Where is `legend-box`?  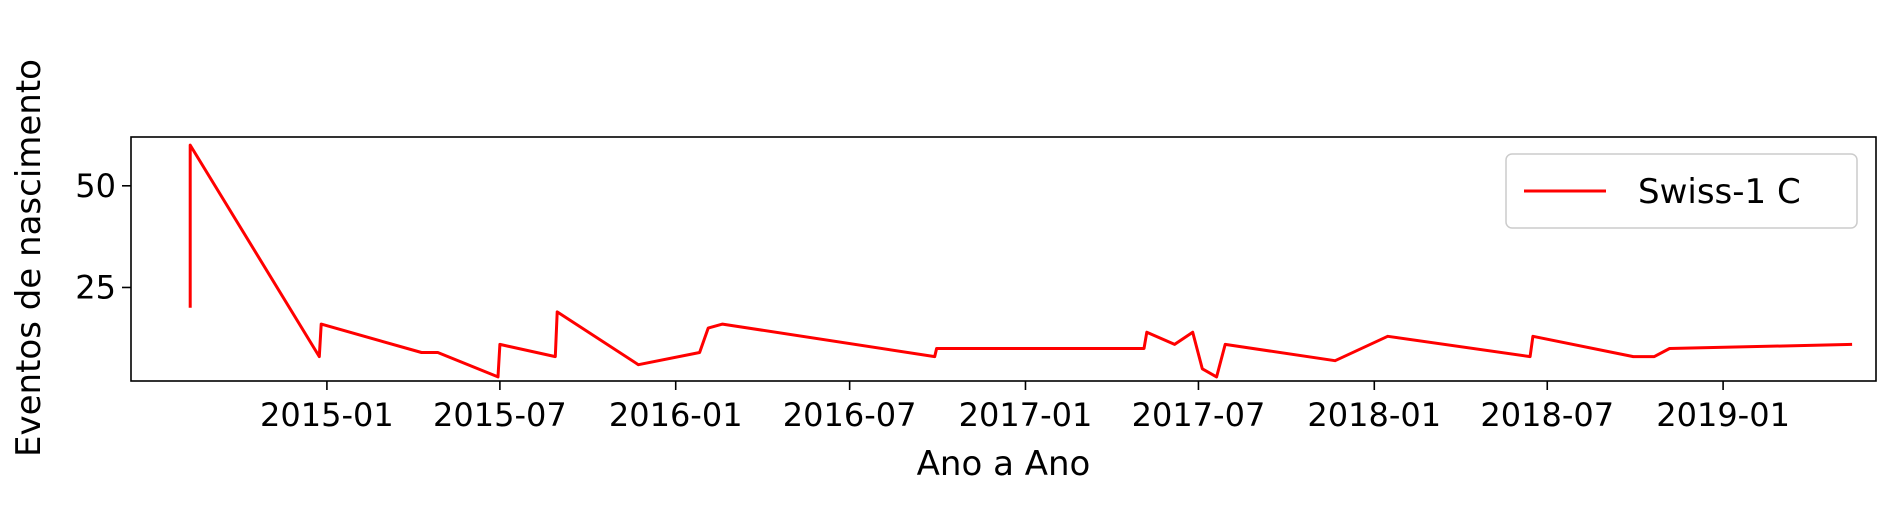 legend-box is located at coordinates (1681, 191).